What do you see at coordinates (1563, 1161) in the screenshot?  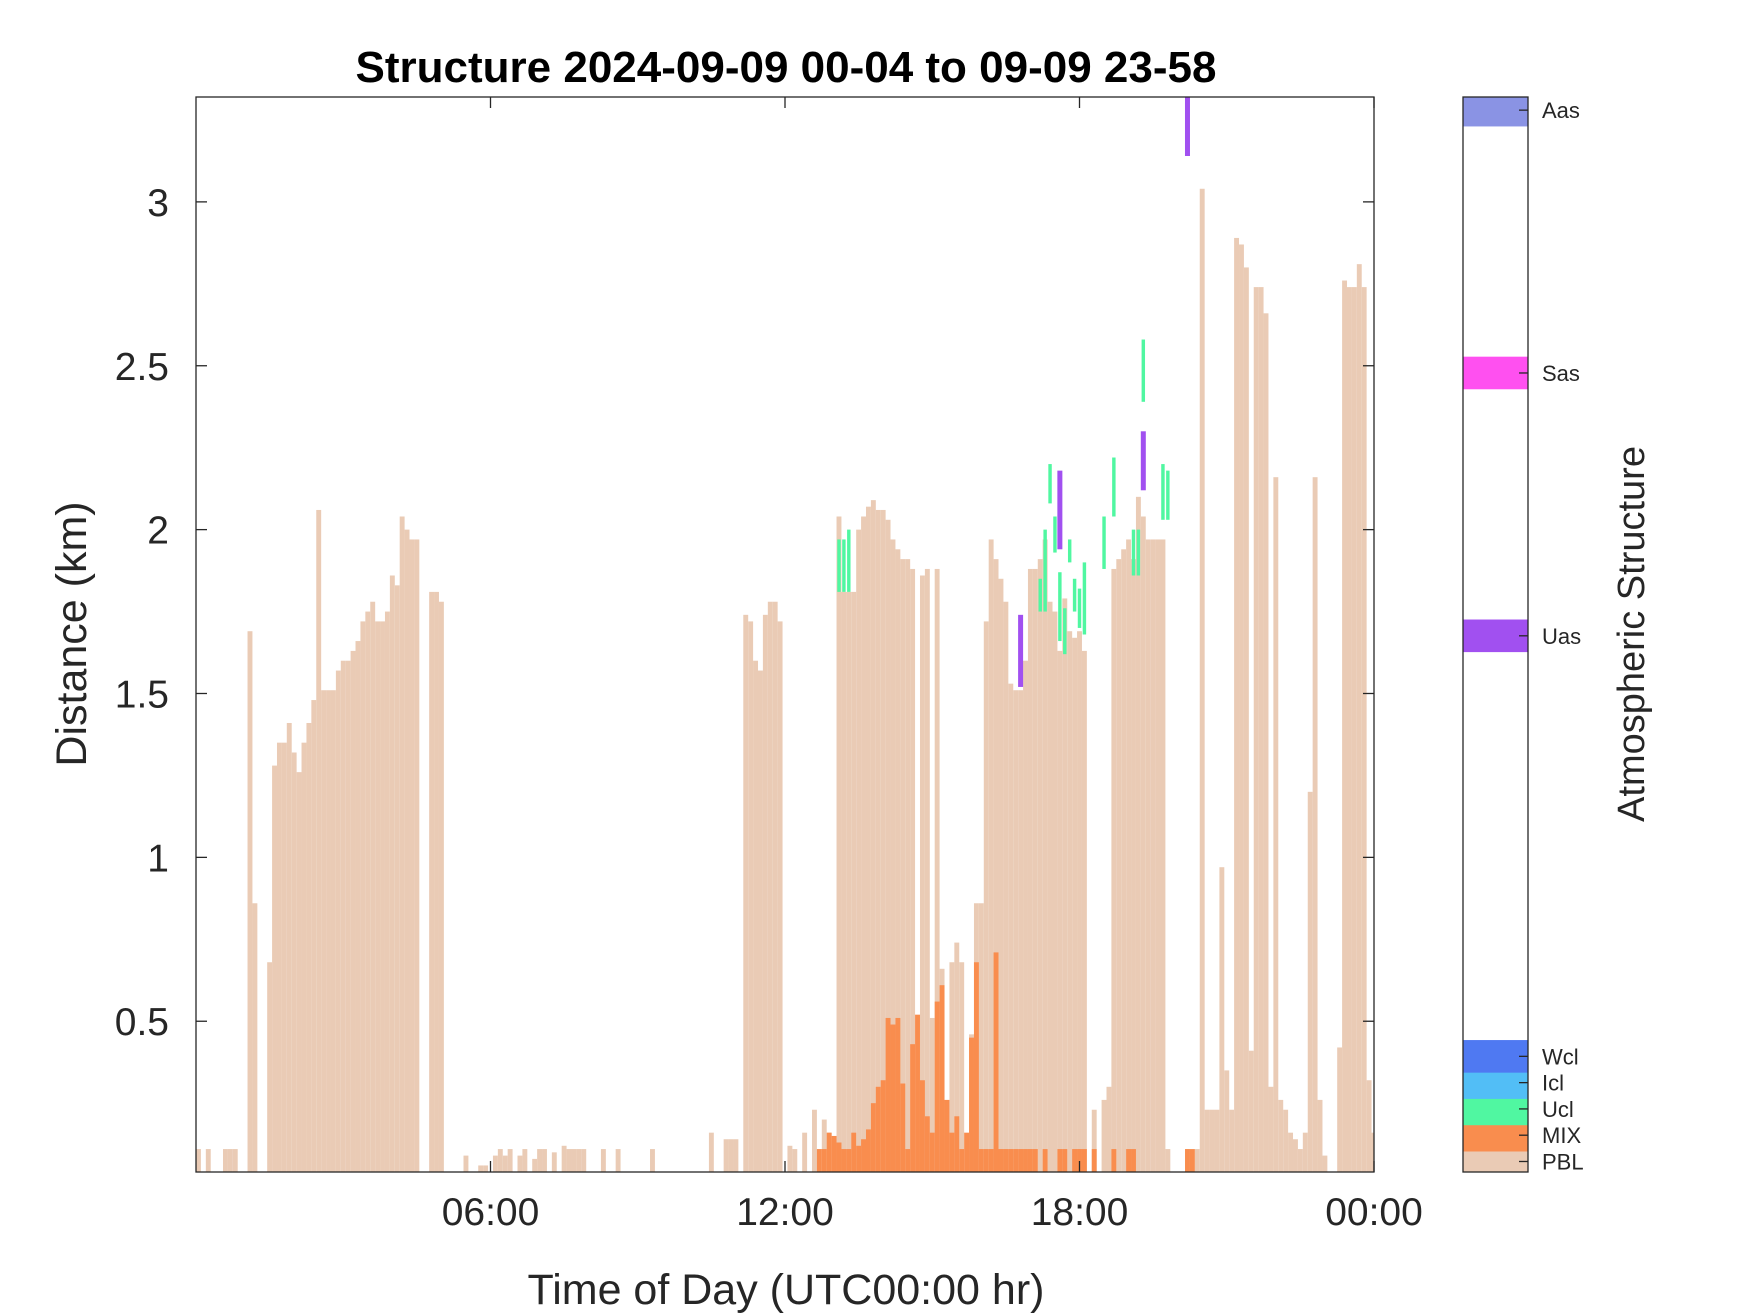 I see `colorbar-label-pbl: PBL` at bounding box center [1563, 1161].